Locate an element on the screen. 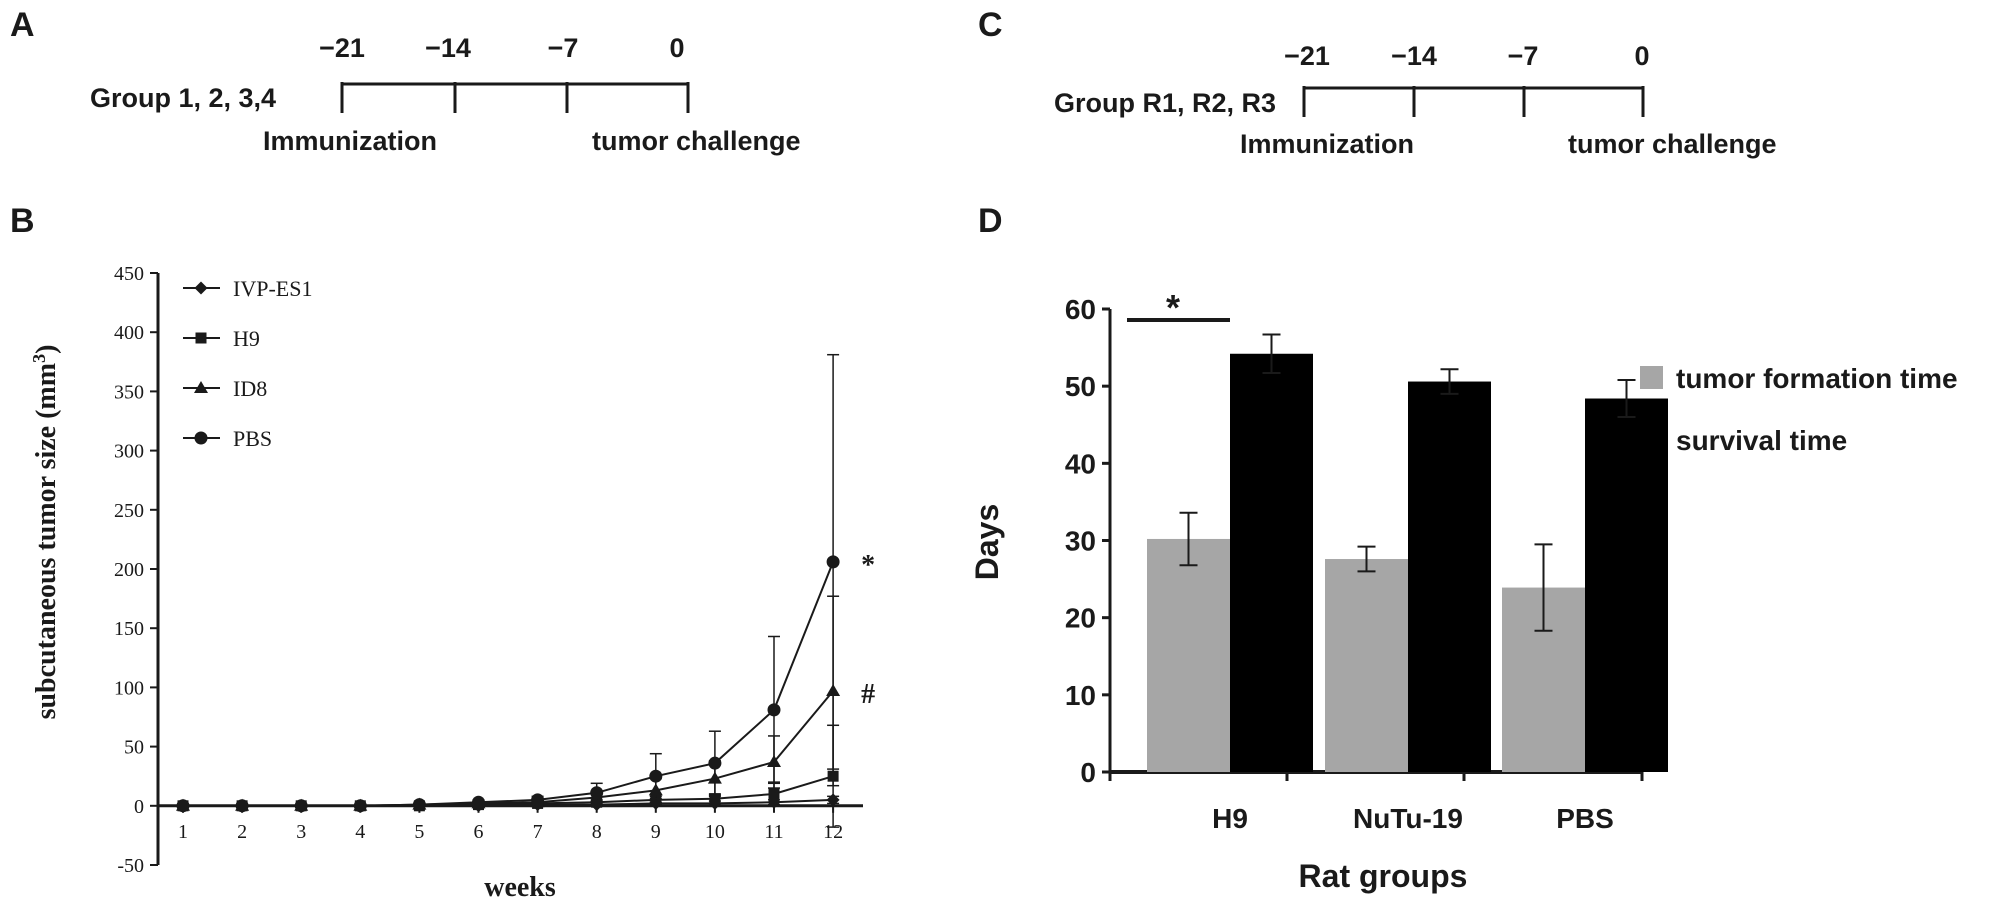 The height and width of the screenshot is (906, 2008). timeline-c-day-0: 0 is located at coordinates (1641, 56).